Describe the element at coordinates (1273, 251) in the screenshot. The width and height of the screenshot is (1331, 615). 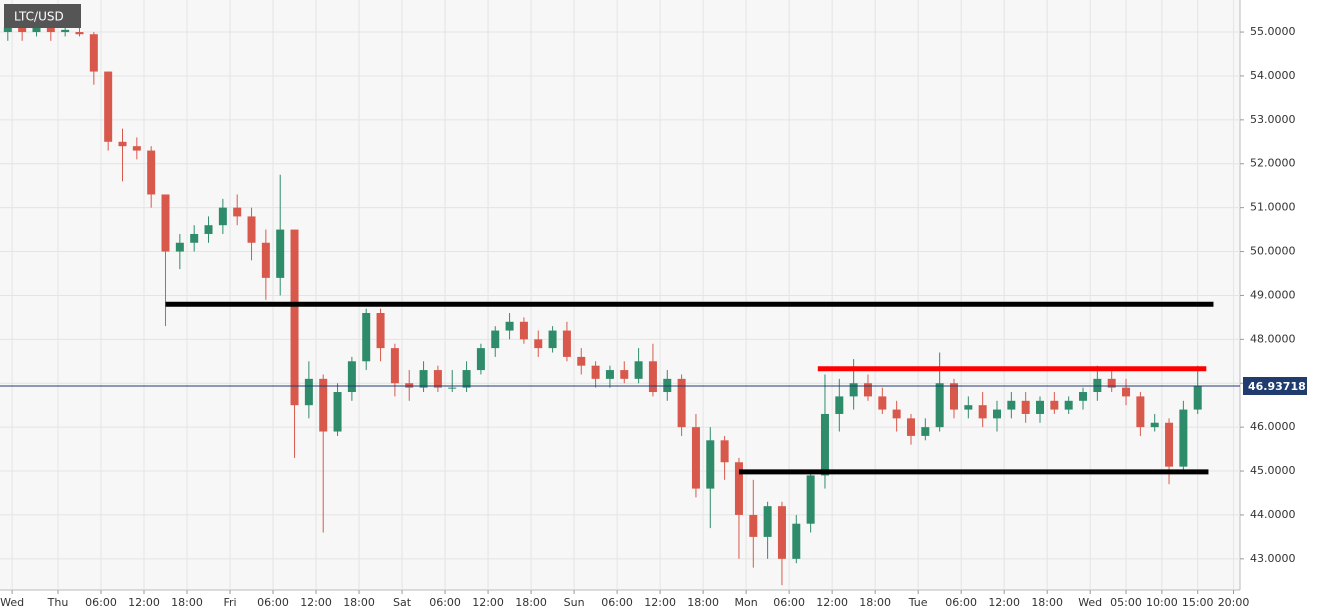
I see `y-tick-label: 50.0000` at that location.